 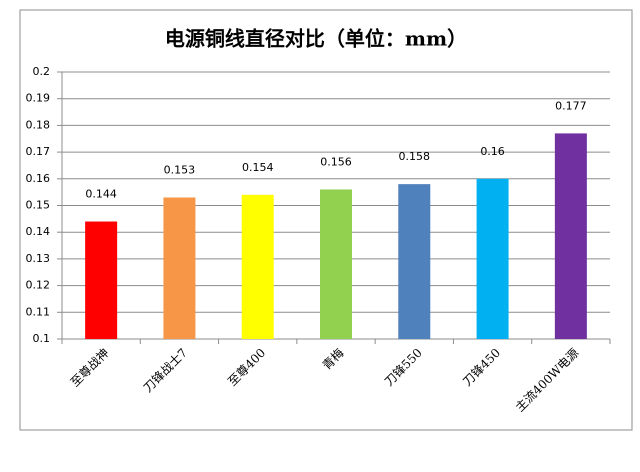 I want to click on y-tick-label: 0.14, so click(x=38, y=231).